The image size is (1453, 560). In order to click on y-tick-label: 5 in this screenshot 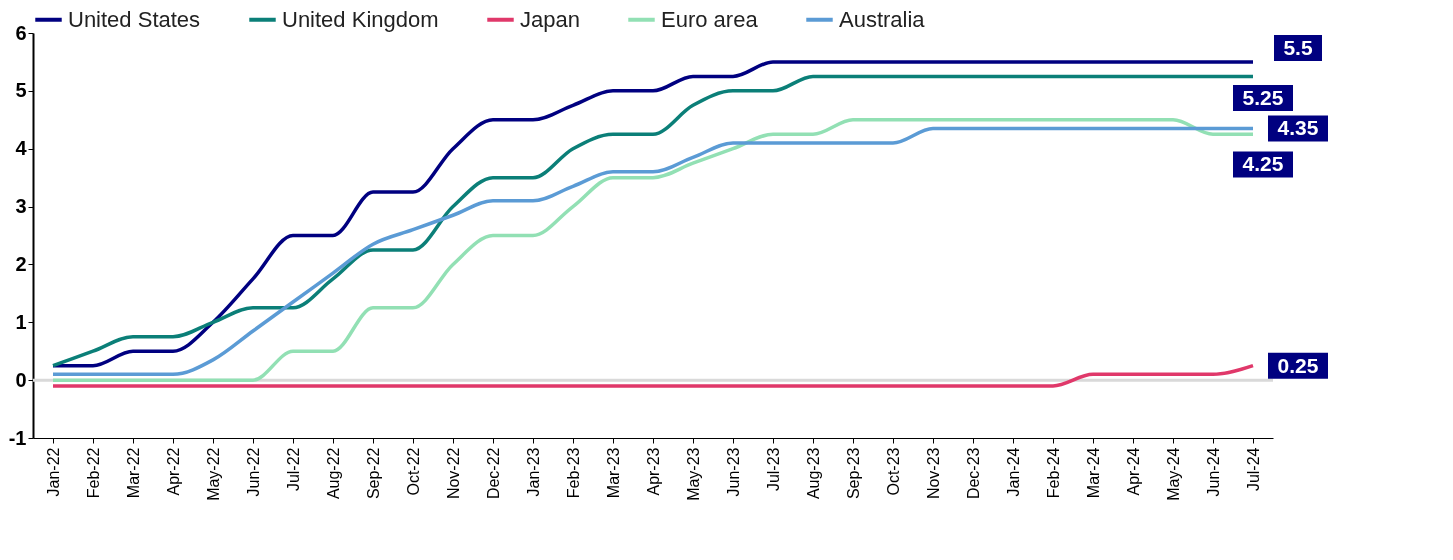, I will do `click(21, 90)`.